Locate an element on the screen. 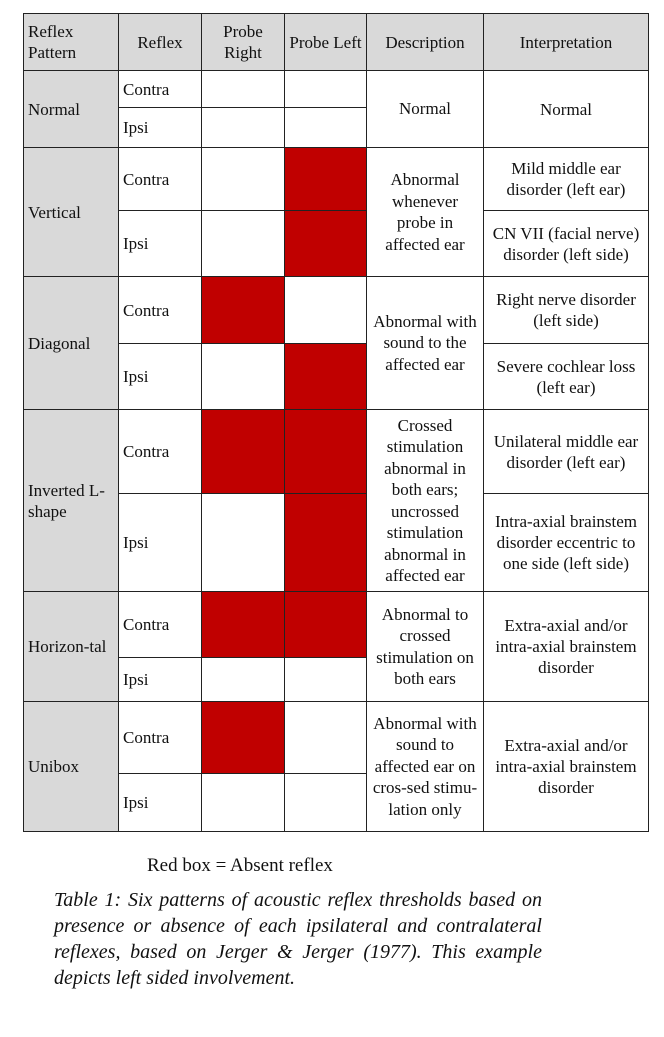 The image size is (664, 1037). header-reflex: Reflex is located at coordinates (160, 42).